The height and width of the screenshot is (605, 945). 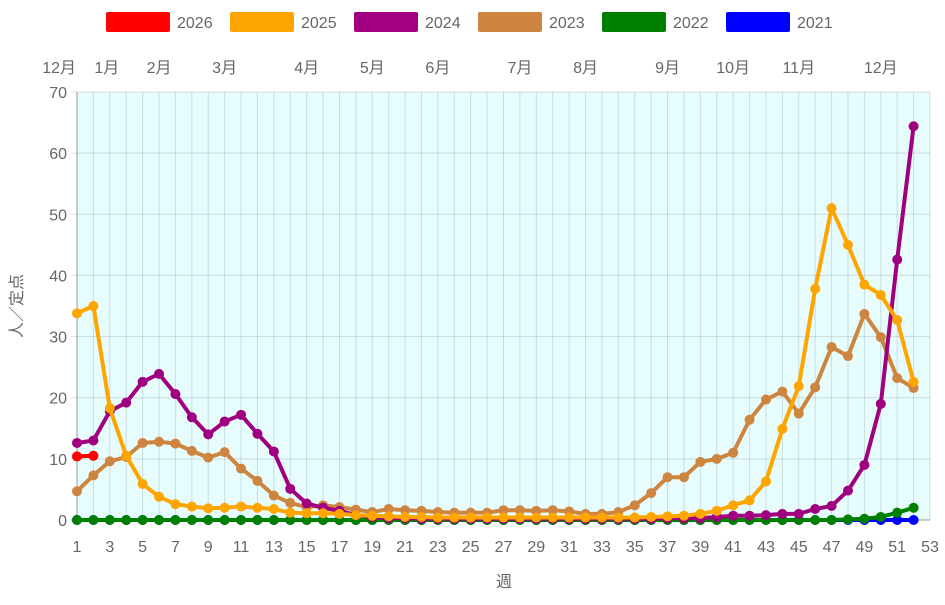 I want to click on legend-item-2023: 2023, so click(x=531, y=22).